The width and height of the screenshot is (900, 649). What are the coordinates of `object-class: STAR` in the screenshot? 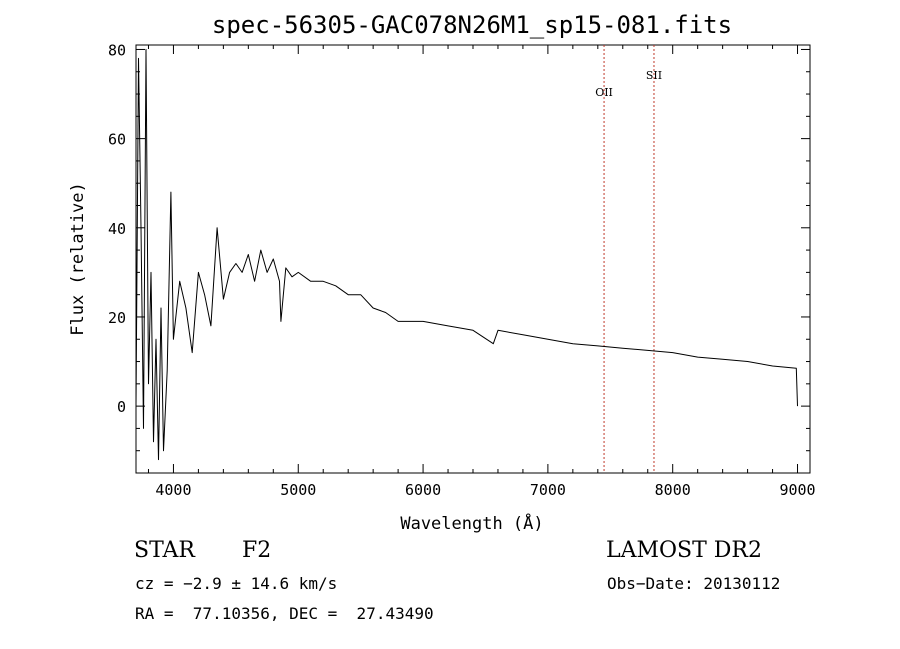 It's located at (164, 550).